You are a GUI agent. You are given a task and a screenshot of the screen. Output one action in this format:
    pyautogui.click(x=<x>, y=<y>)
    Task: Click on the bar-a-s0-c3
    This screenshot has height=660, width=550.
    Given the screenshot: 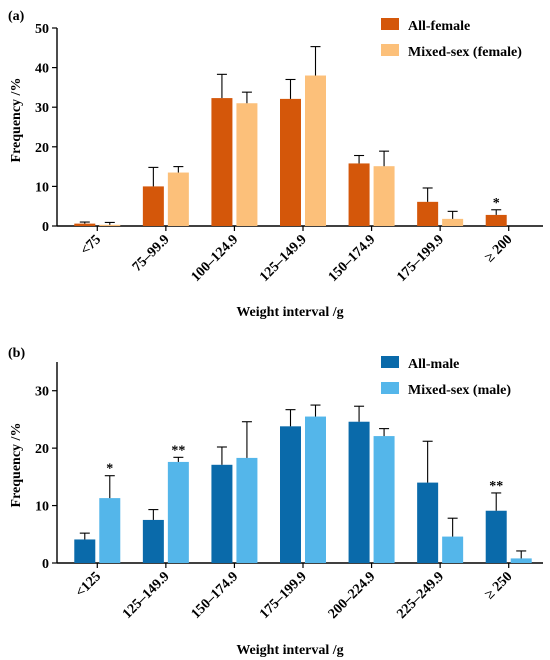 What is the action you would take?
    pyautogui.click(x=290, y=162)
    